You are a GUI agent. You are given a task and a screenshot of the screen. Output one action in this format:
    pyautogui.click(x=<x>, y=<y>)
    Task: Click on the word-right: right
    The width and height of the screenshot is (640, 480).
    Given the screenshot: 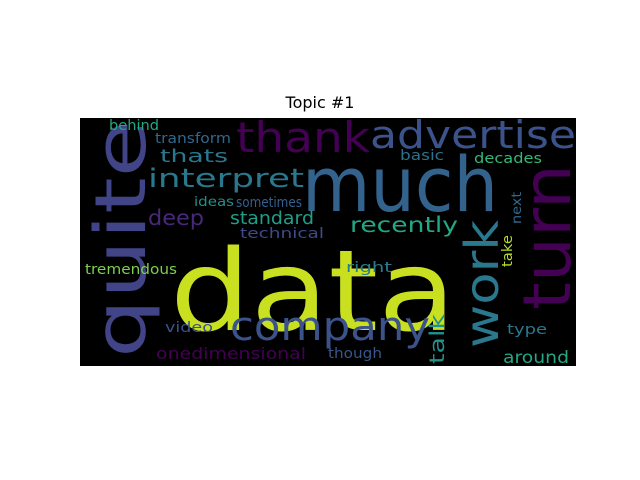 What is the action you would take?
    pyautogui.click(x=369, y=268)
    